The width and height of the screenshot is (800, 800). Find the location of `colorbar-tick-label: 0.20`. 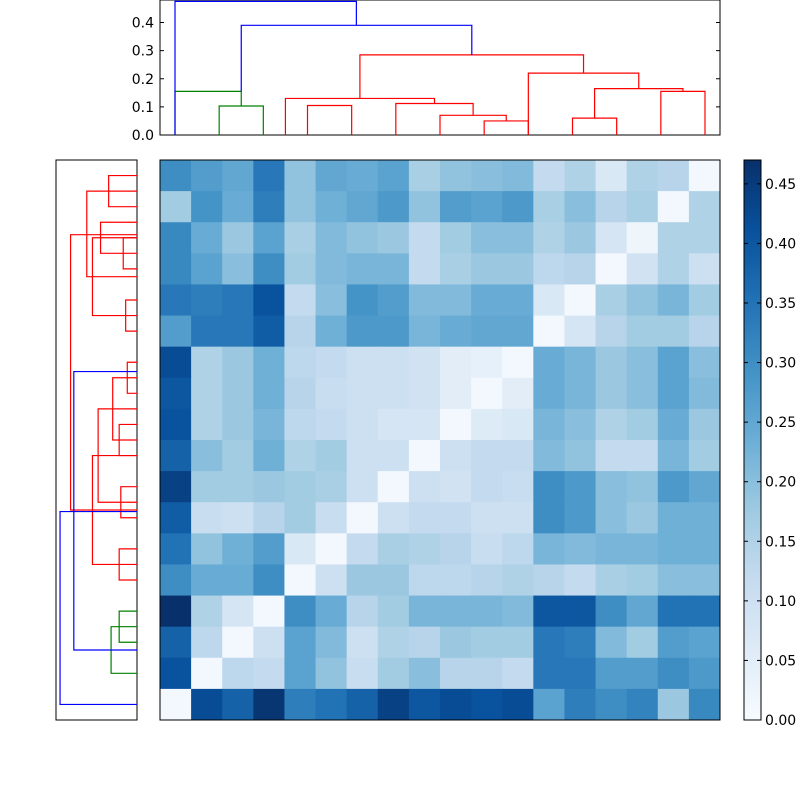

colorbar-tick-label: 0.20 is located at coordinates (780, 483).